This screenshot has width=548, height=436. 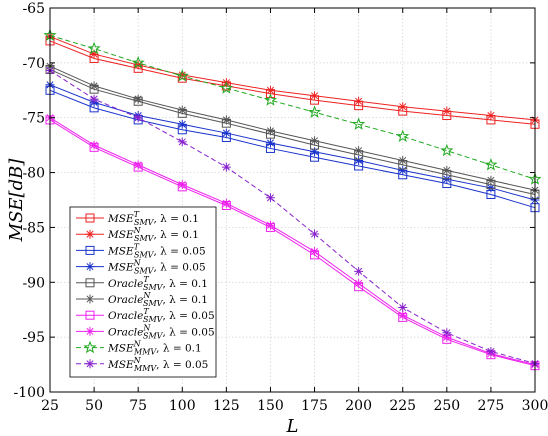 What do you see at coordinates (154, 348) in the screenshot?
I see `legend-label: MSEN MMV, λ = 0.1` at bounding box center [154, 348].